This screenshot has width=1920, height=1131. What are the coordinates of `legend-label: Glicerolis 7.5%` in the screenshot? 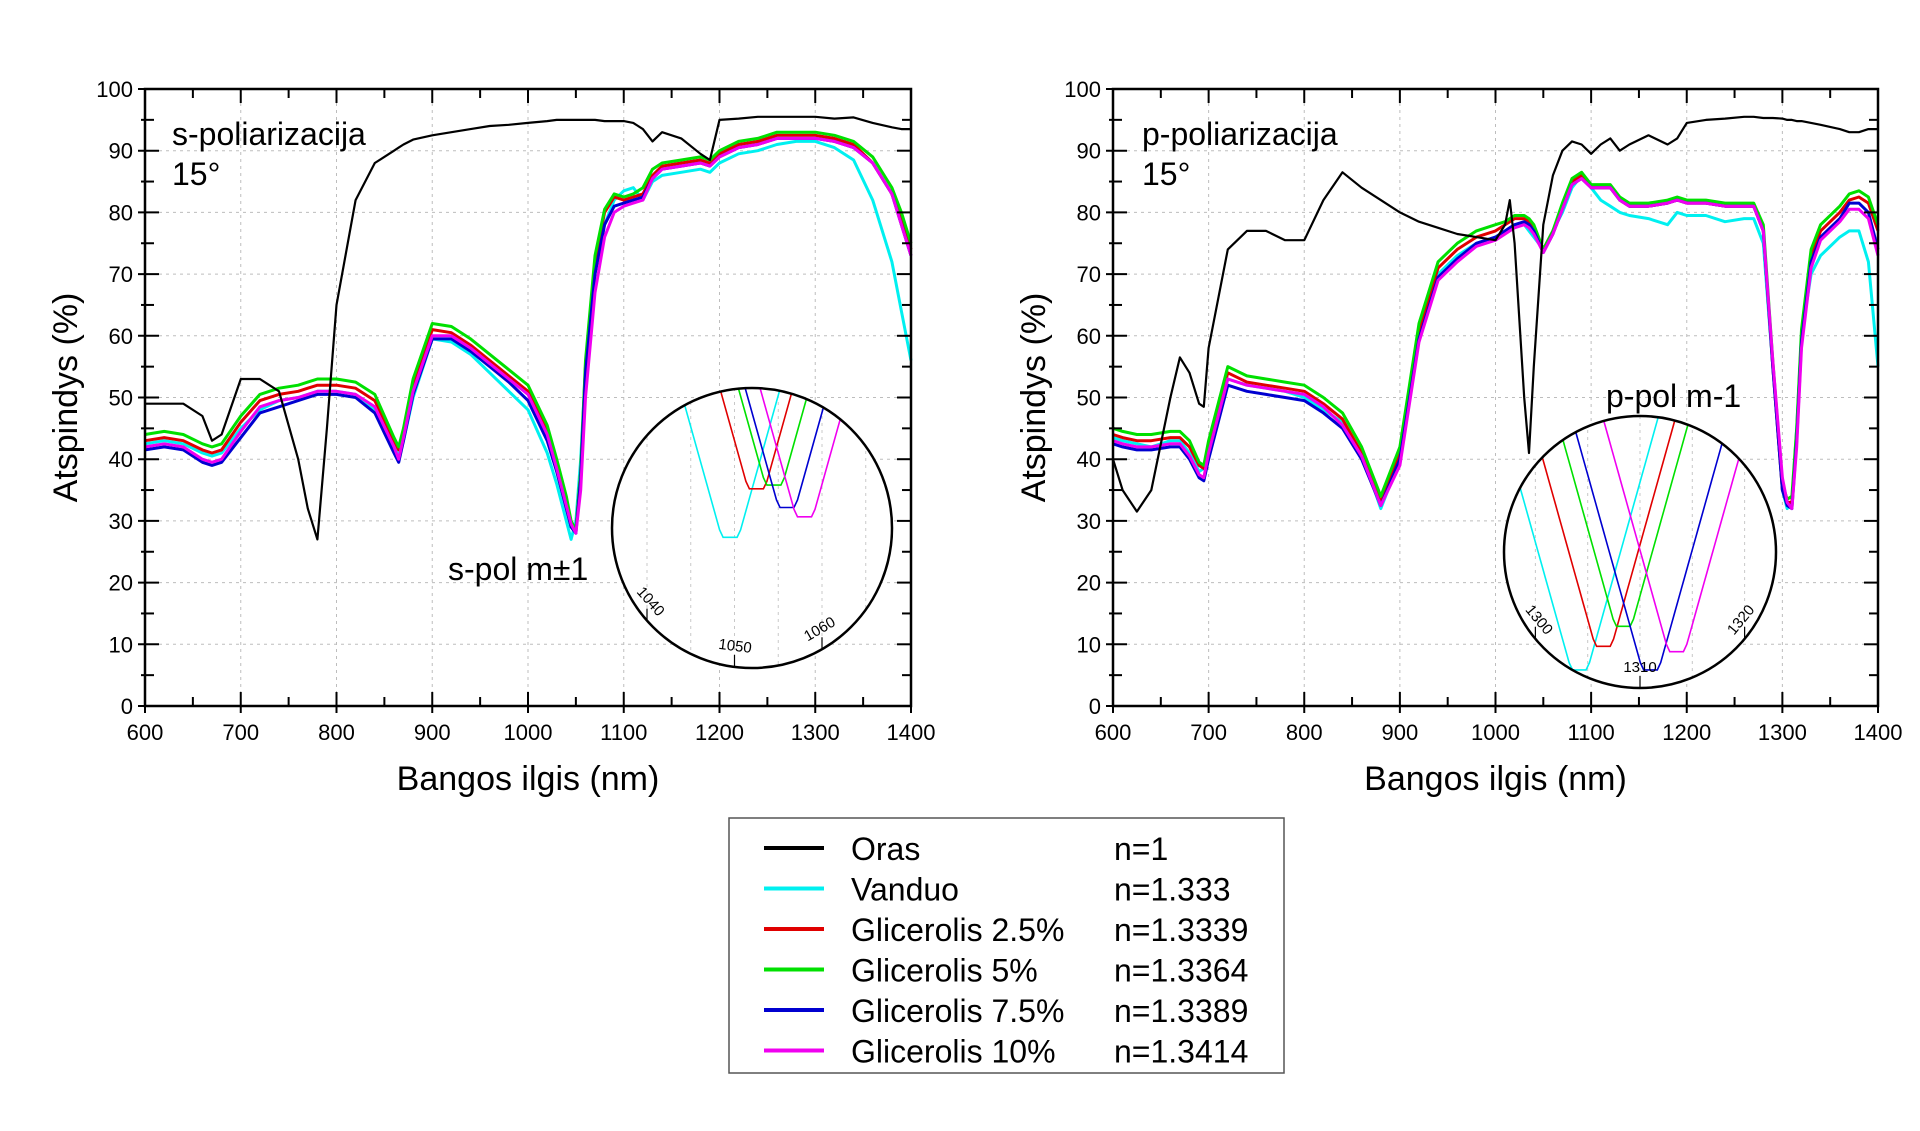 It's located at (957, 1011).